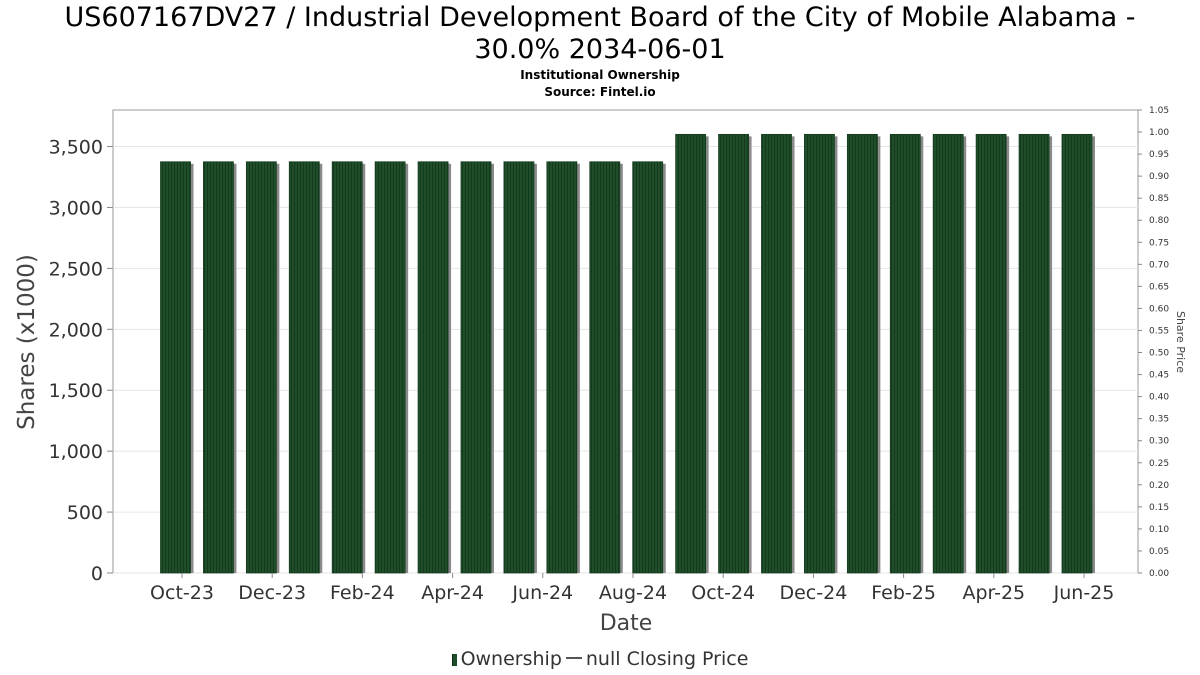 The width and height of the screenshot is (1200, 675). I want to click on ownership-legend-label: Ownership, so click(511, 659).